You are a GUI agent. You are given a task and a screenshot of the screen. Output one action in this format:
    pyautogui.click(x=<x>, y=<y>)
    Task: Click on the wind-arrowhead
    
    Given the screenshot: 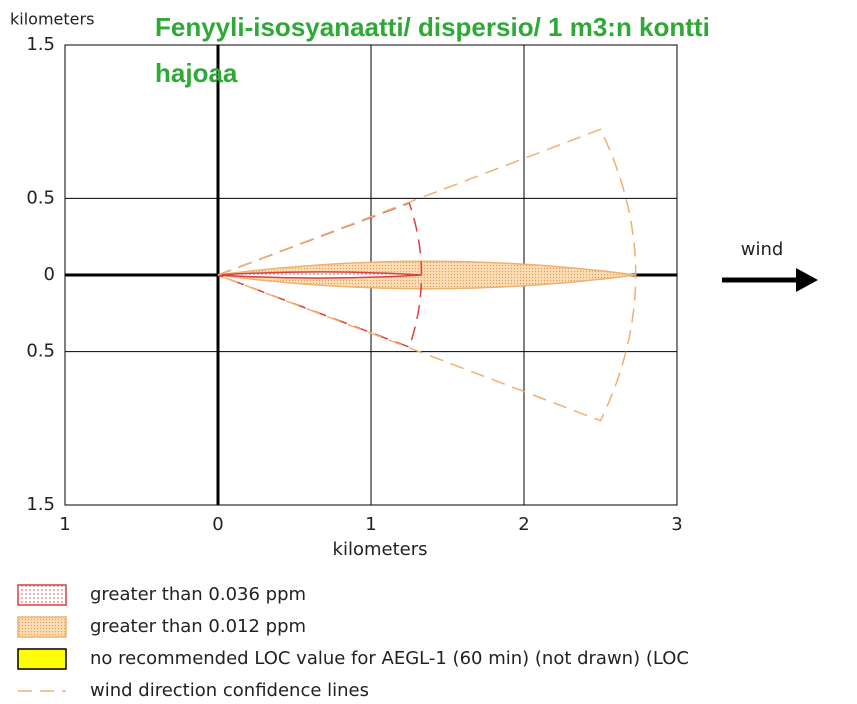 What is the action you would take?
    pyautogui.click(x=807, y=280)
    